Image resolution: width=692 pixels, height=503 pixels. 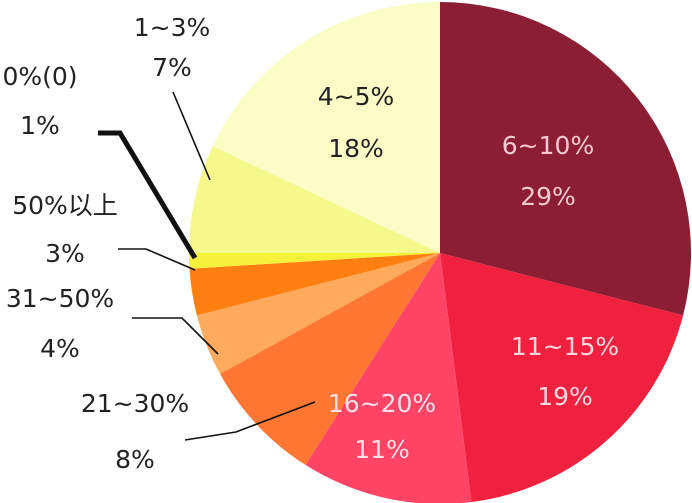 I want to click on slice-value-label: 11%, so click(x=382, y=449).